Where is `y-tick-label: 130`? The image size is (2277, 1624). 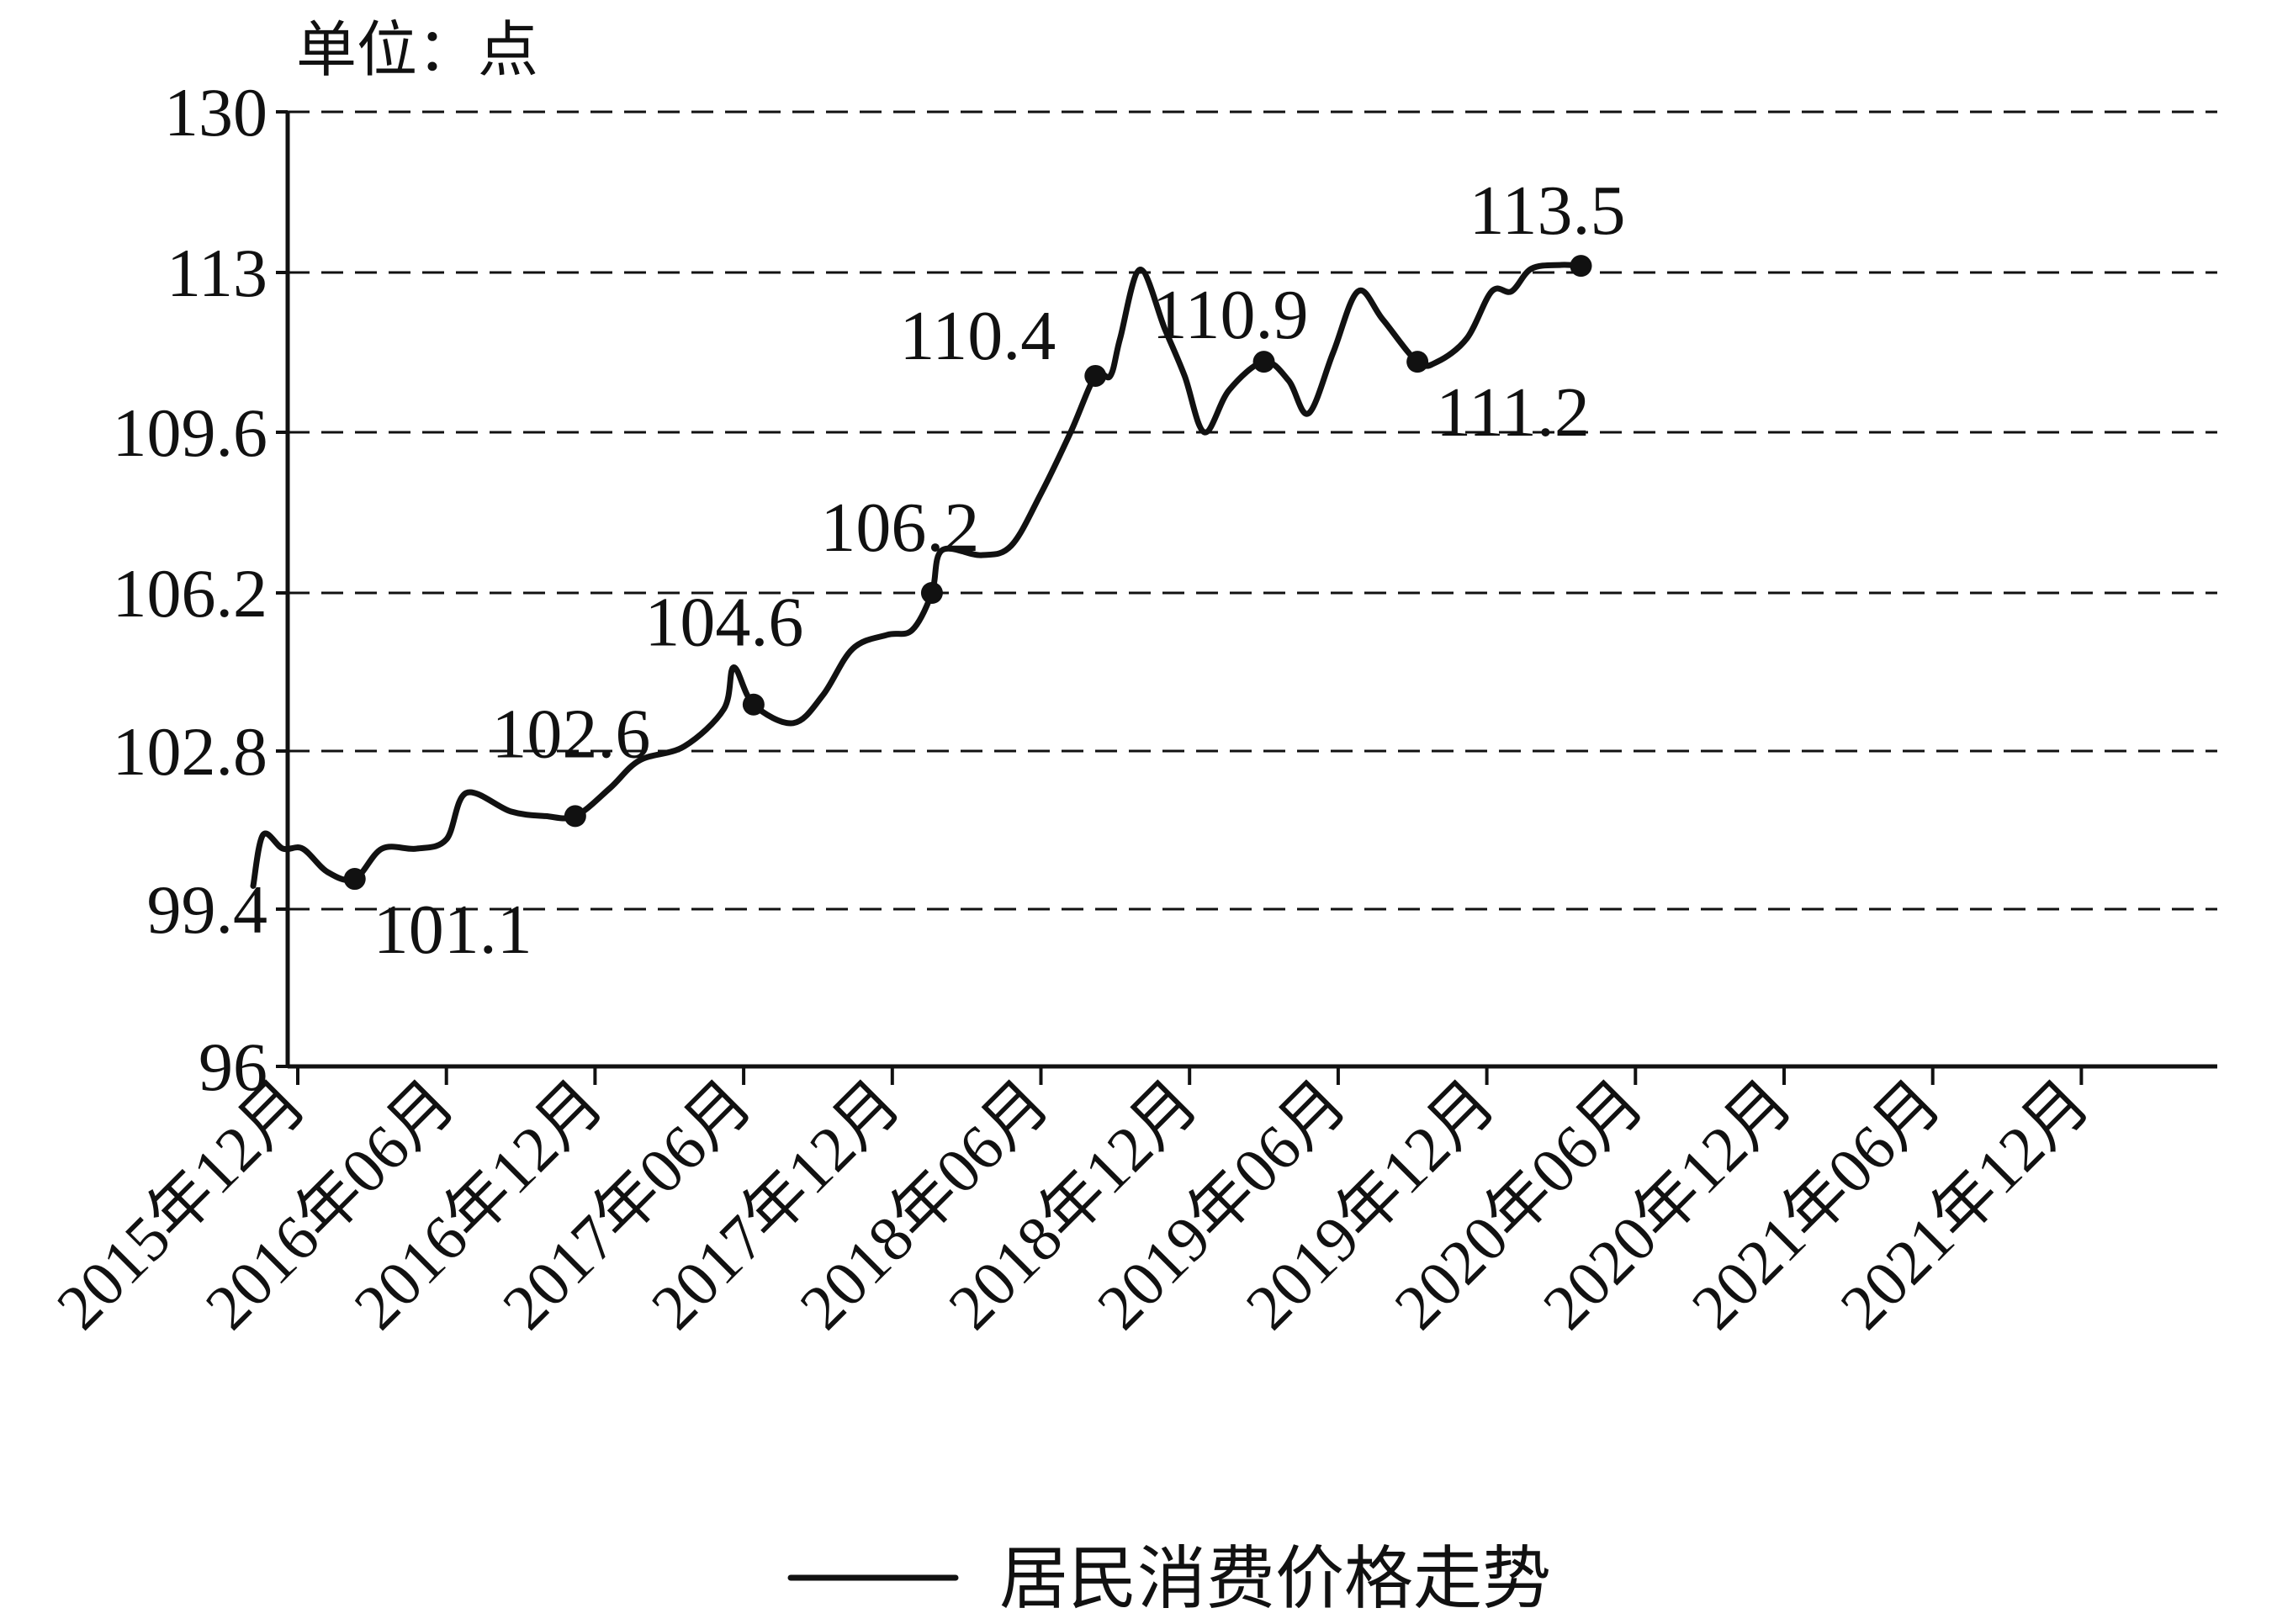 y-tick-label: 130 is located at coordinates (215, 112).